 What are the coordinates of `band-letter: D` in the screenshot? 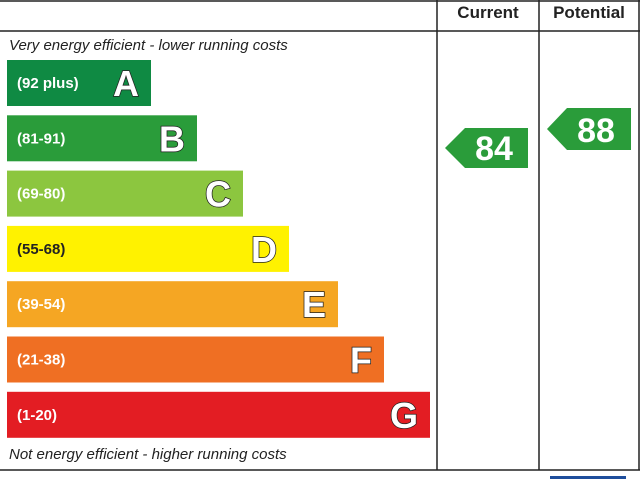 It's located at (264, 249).